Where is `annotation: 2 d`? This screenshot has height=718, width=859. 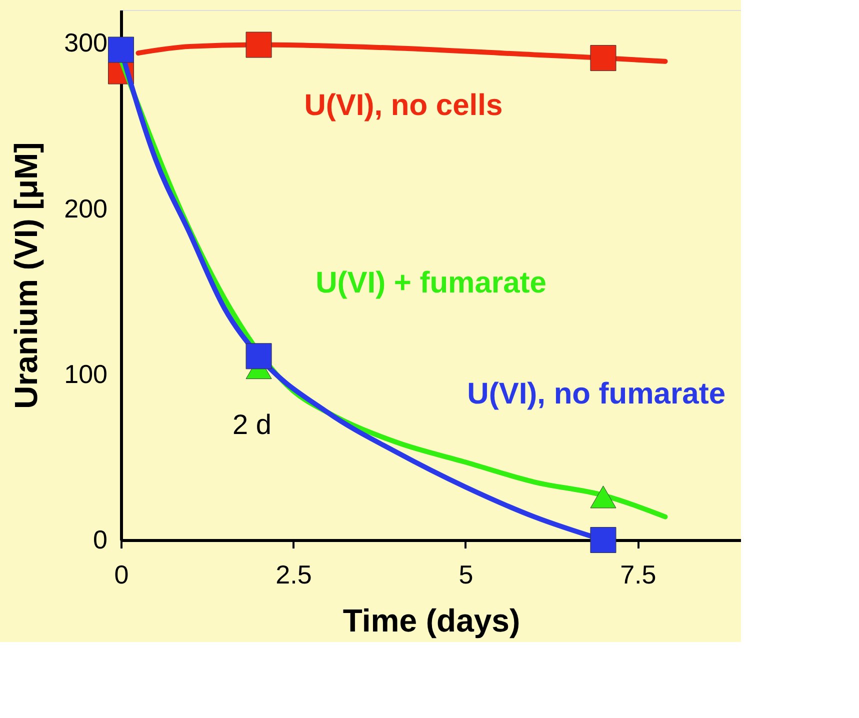
annotation: 2 d is located at coordinates (252, 424).